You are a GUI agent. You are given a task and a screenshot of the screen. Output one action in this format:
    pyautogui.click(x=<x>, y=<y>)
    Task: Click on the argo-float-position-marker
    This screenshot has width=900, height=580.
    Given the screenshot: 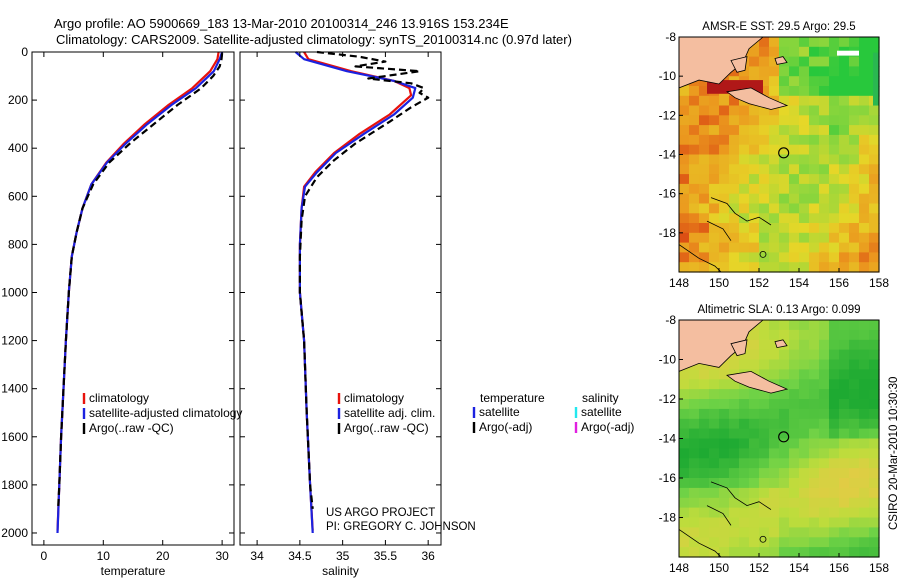 What is the action you would take?
    pyautogui.click(x=784, y=437)
    